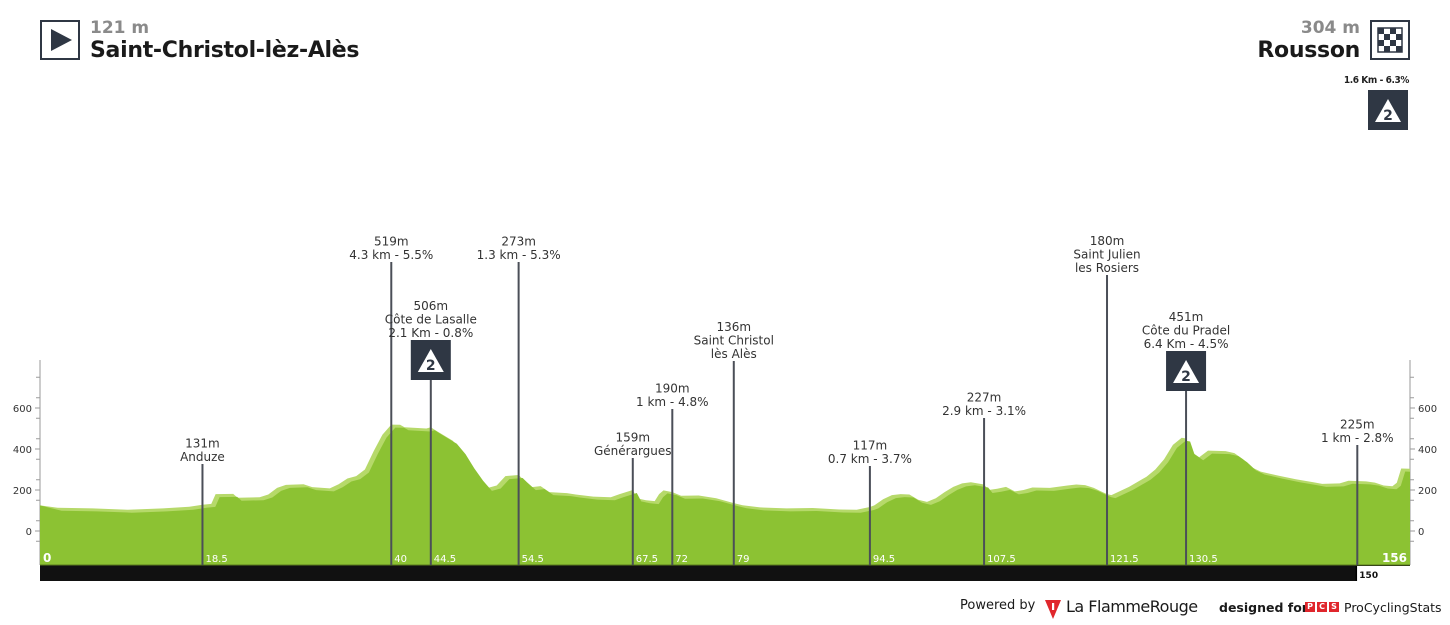  What do you see at coordinates (672, 389) in the screenshot?
I see `marker-label-line: 190m` at bounding box center [672, 389].